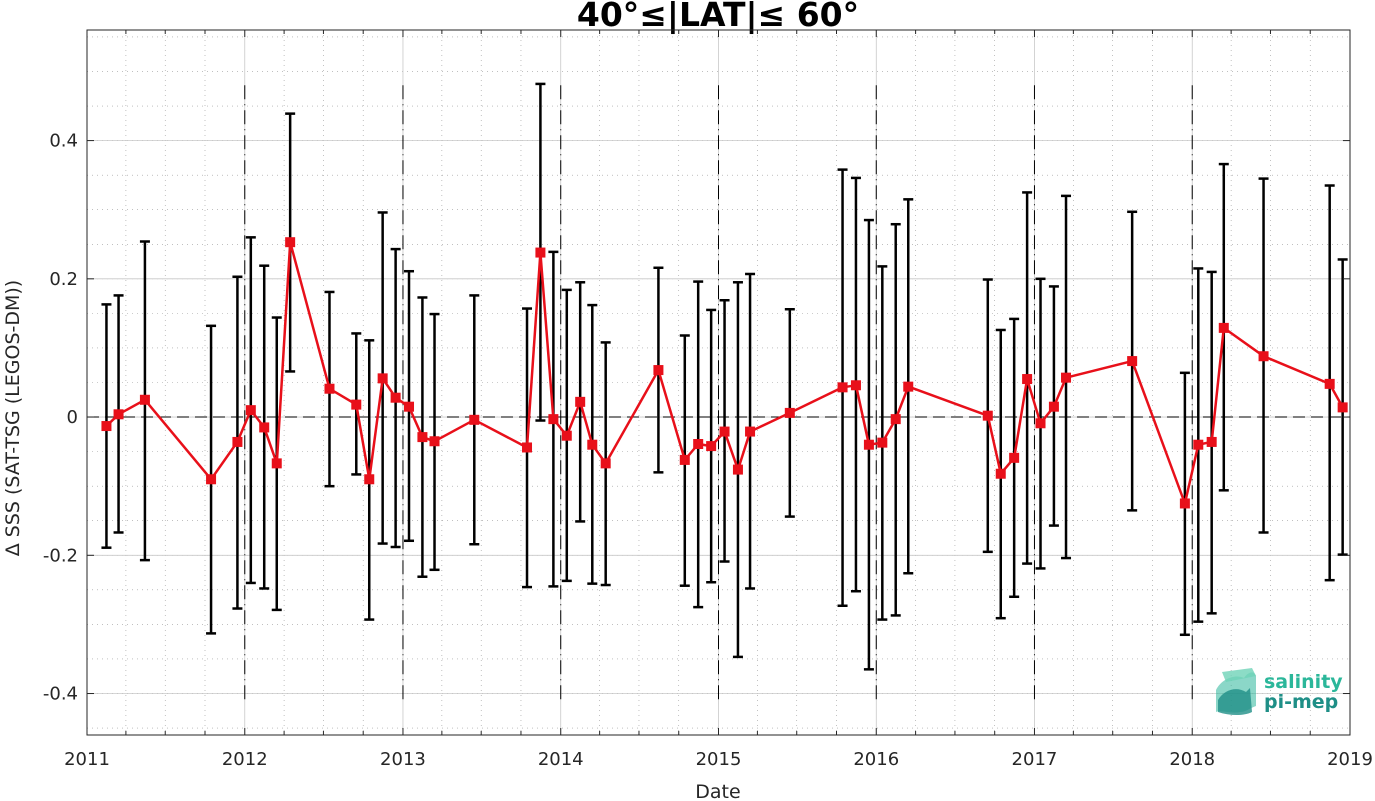 The height and width of the screenshot is (801, 1375). Describe the element at coordinates (1301, 702) in the screenshot. I see `logo-text-pi-mep: pi-mep` at that location.